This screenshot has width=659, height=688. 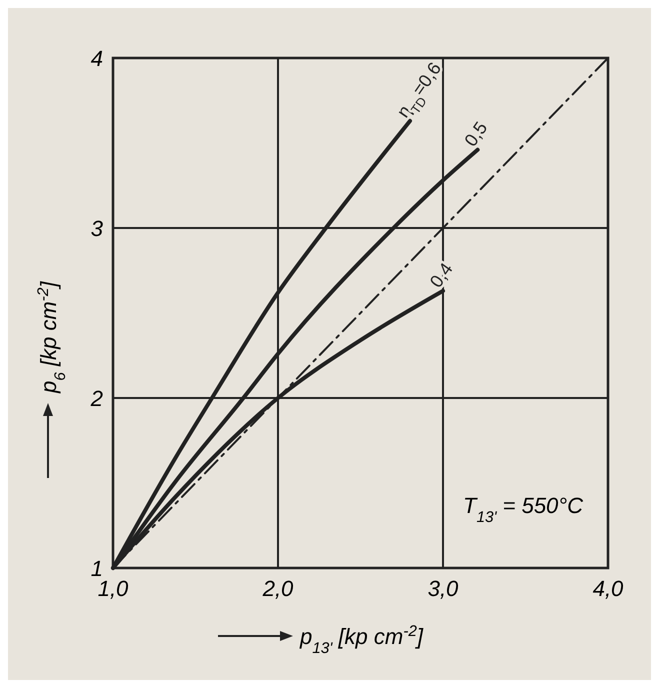 I want to click on x-tick-label: 4,0, so click(x=608, y=588).